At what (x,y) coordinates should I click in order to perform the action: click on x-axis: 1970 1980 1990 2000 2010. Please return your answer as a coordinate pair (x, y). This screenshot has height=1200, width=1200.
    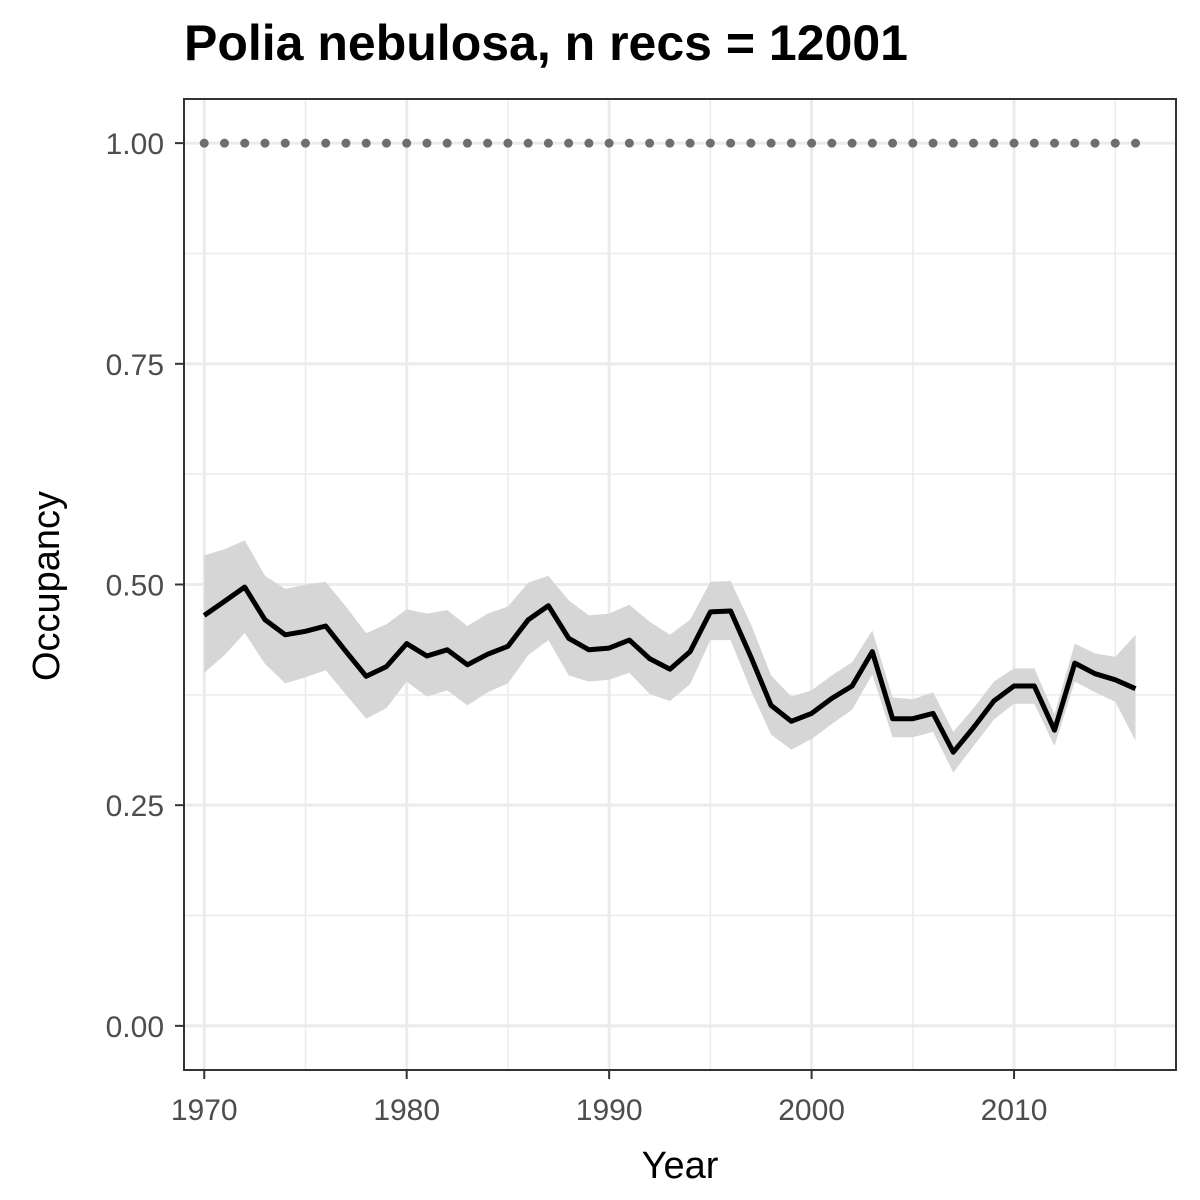
    Looking at the image, I should click on (609, 1098).